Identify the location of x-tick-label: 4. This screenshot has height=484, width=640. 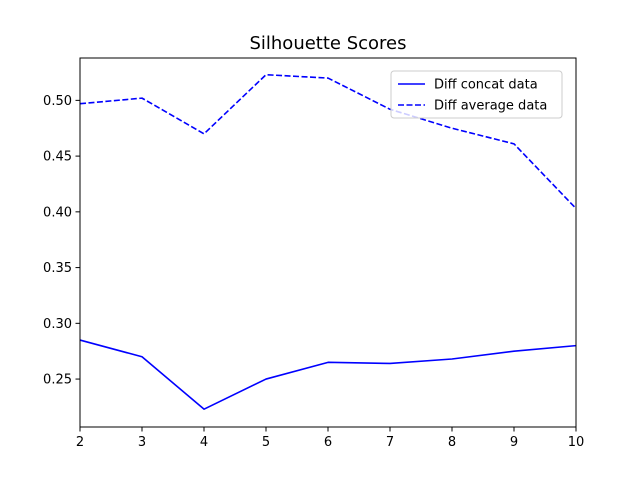
(204, 442).